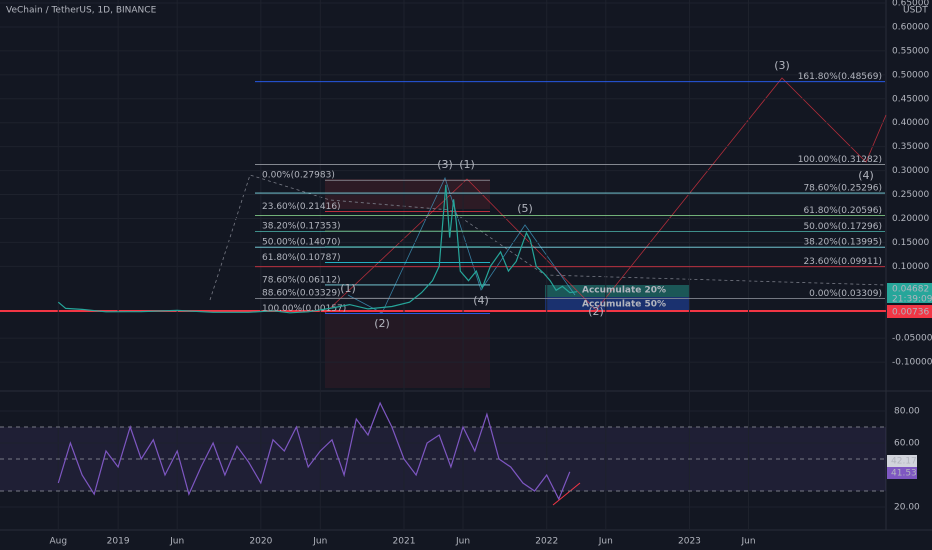  Describe the element at coordinates (301, 294) in the screenshot. I see `fib-label: 88.60%(0.03329)` at that location.